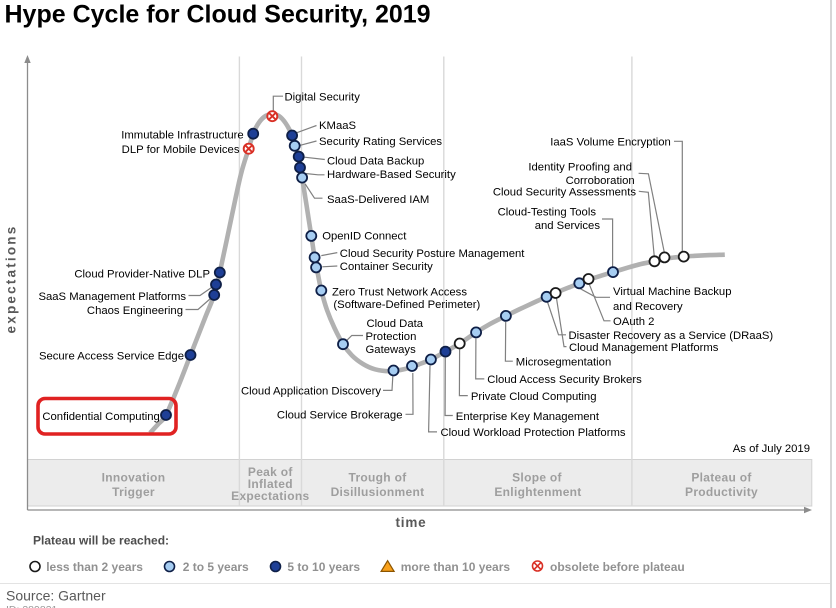 The height and width of the screenshot is (608, 836). Describe the element at coordinates (134, 478) in the screenshot. I see `svg-text: Innovation` at that location.